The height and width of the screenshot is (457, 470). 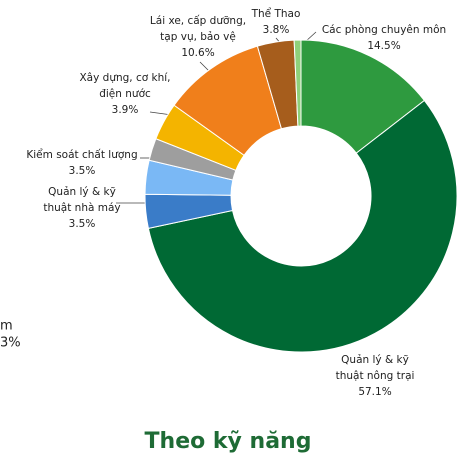 I want to click on chart-title: Theo kỹ năng, so click(x=228, y=441).